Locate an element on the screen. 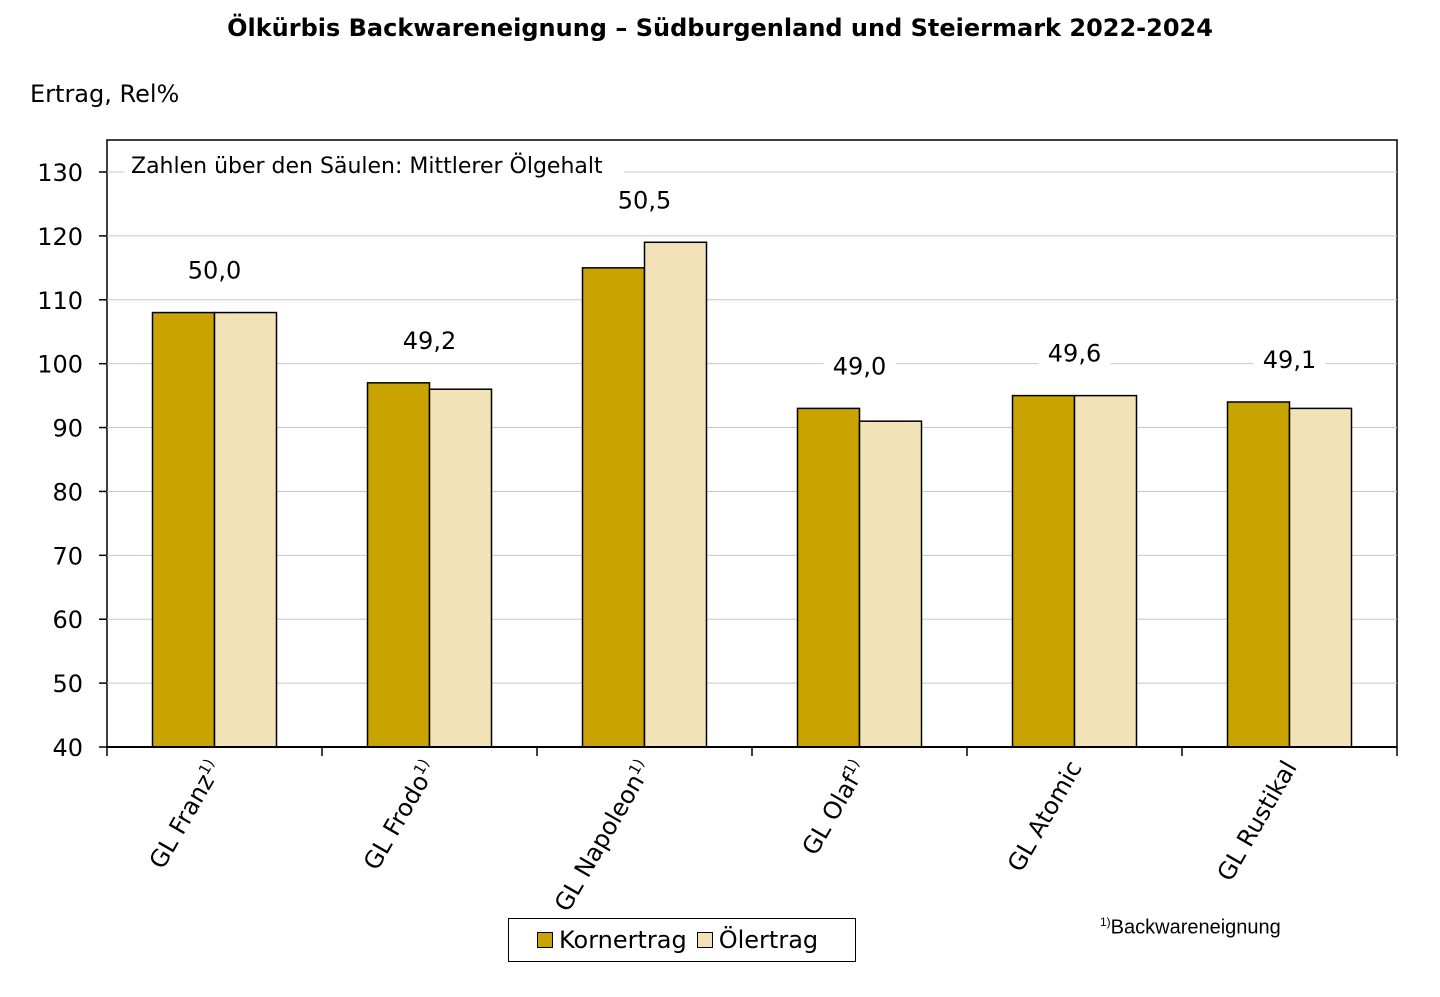 This screenshot has width=1440, height=997. data-label-oil-content: 49,6 is located at coordinates (1074, 354).